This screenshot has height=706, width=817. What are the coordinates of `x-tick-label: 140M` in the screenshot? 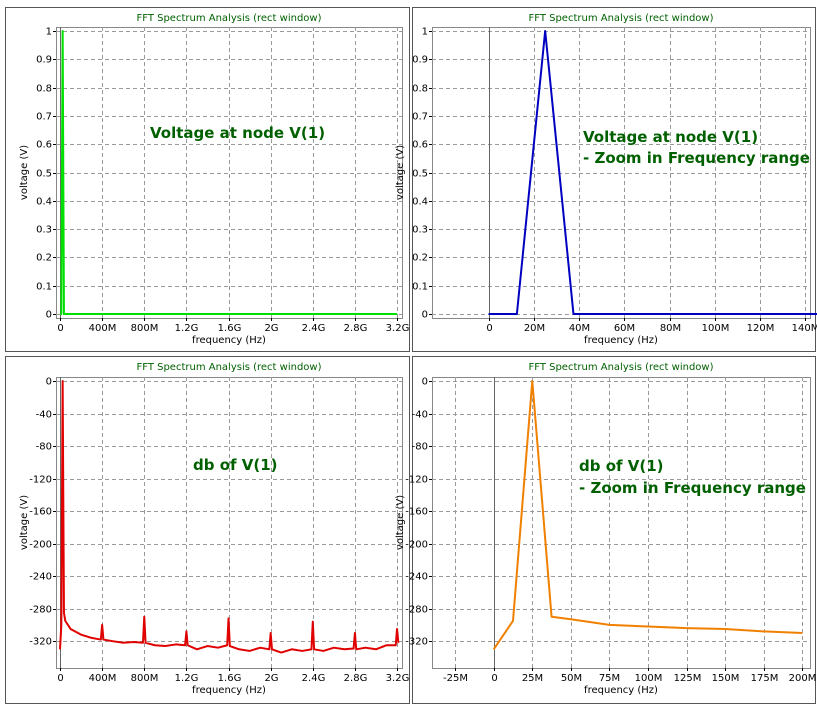 It's located at (804, 328).